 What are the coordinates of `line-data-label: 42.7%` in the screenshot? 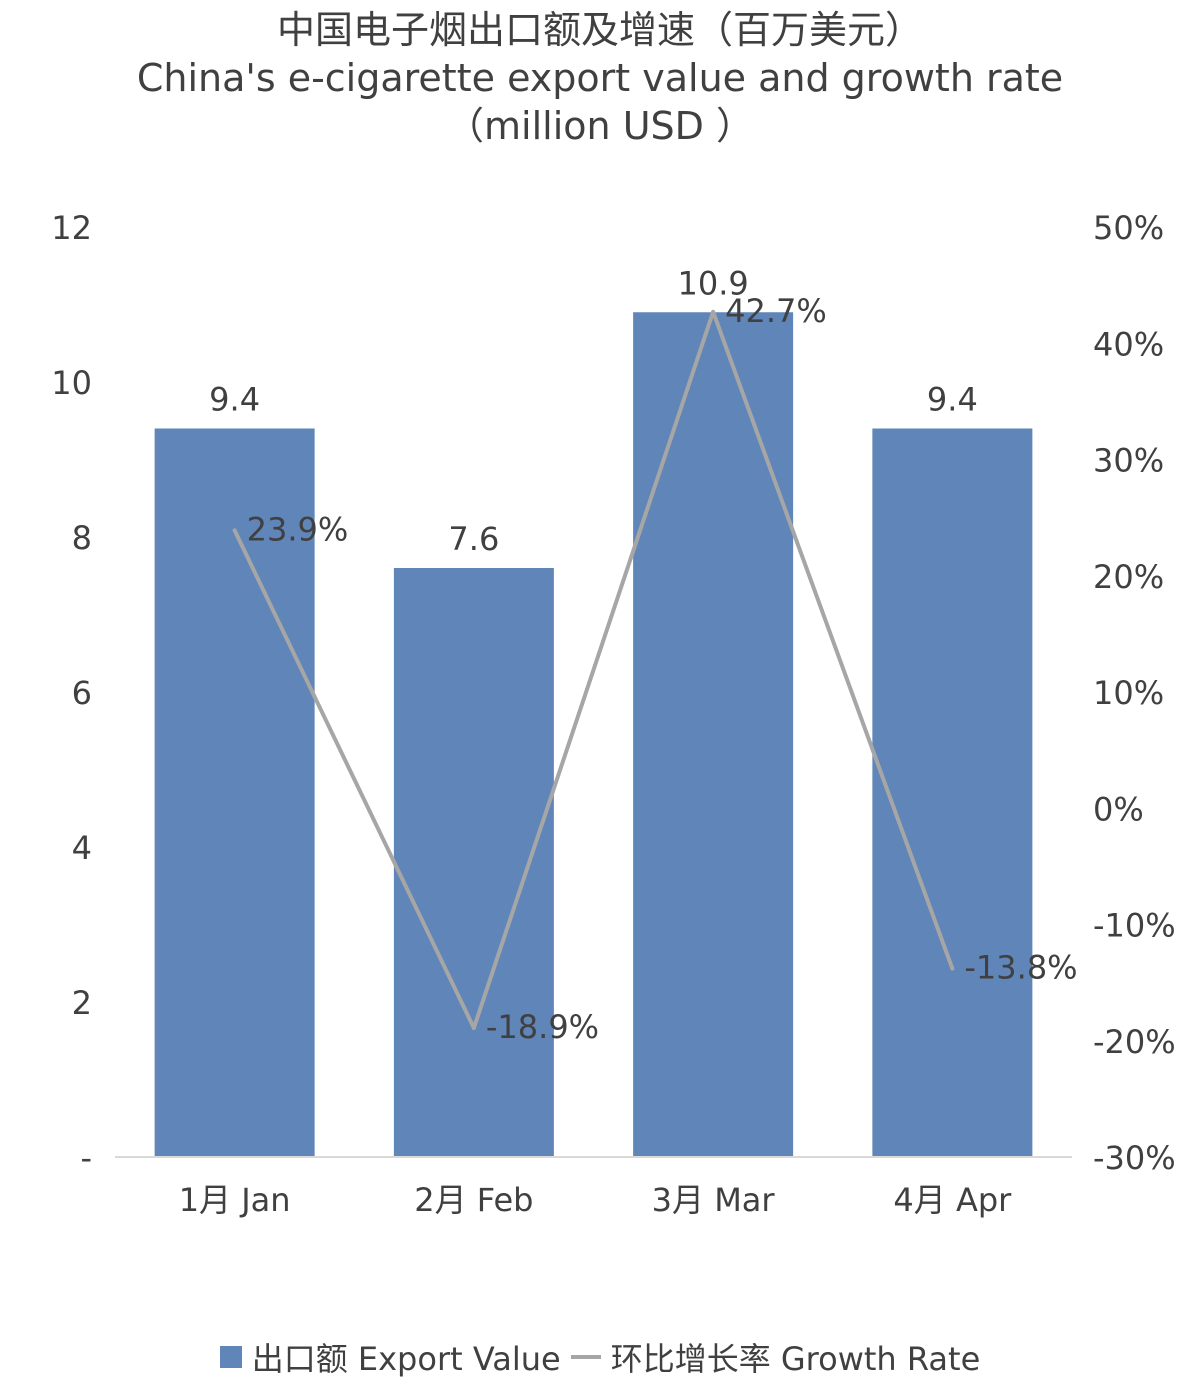 It's located at (776, 311).